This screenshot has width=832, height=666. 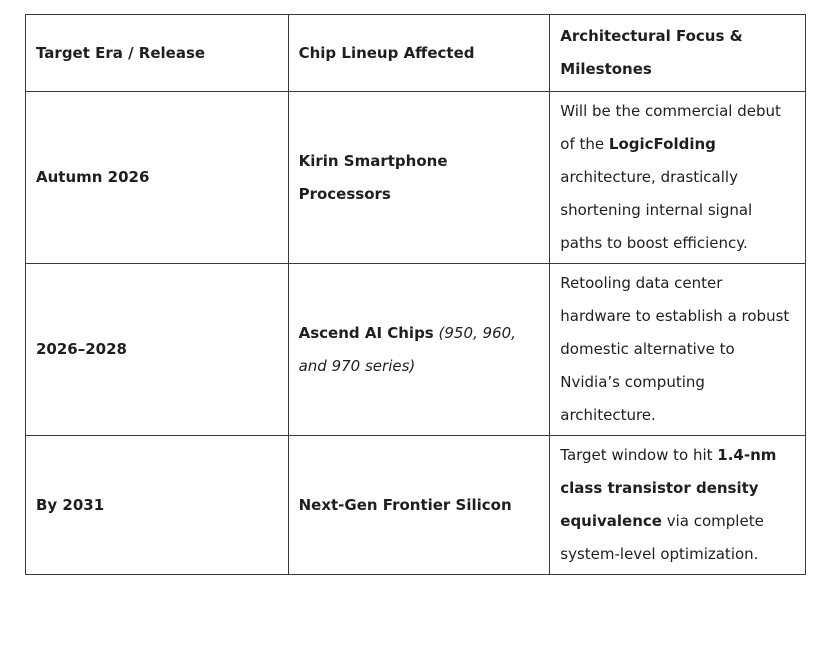 What do you see at coordinates (662, 144) in the screenshot?
I see `cell-text: LogicFolding` at bounding box center [662, 144].